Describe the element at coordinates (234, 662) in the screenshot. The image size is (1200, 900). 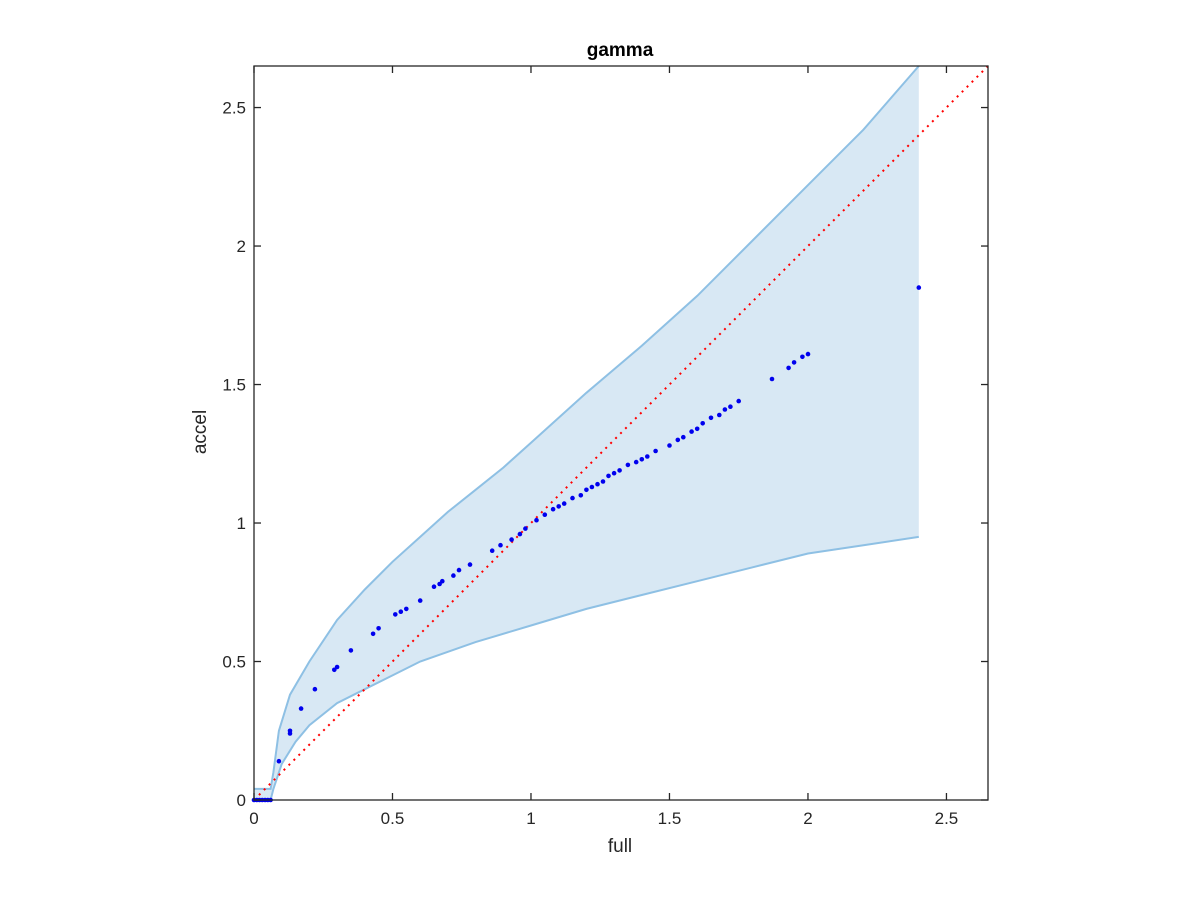
I see `y-tick-label: 0.5` at that location.